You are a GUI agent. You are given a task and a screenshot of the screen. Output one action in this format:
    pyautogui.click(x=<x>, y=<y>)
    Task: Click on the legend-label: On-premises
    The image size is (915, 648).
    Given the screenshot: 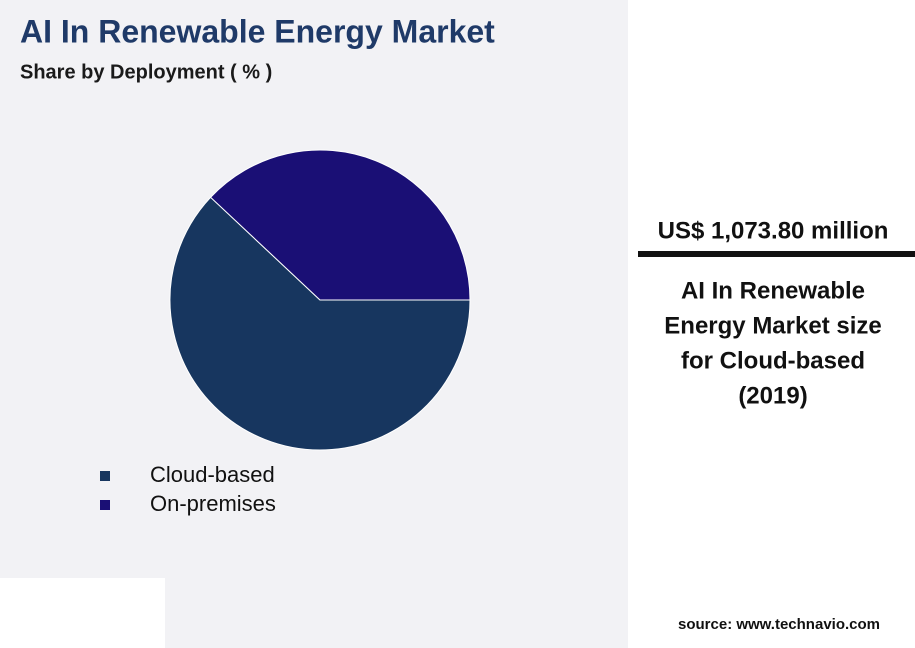 What is the action you would take?
    pyautogui.click(x=213, y=503)
    